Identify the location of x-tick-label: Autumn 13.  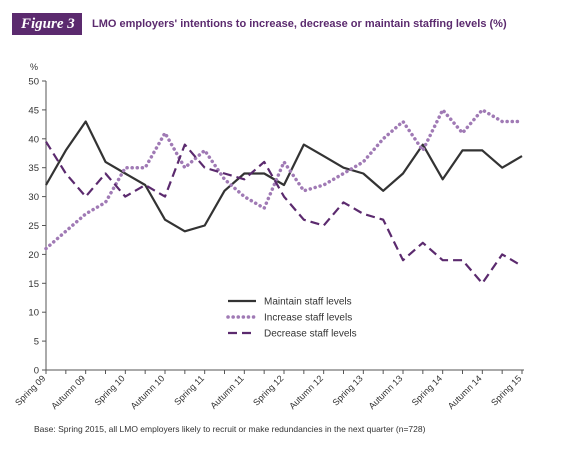
(386, 392).